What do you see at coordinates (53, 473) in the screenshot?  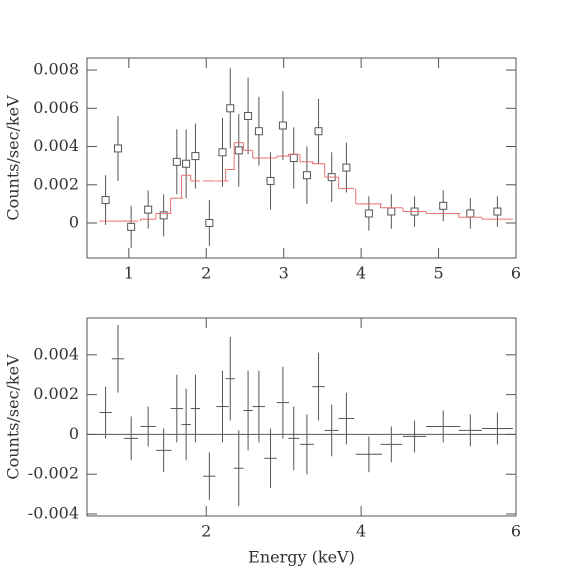 I see `y-tick-label: -0.002` at bounding box center [53, 473].